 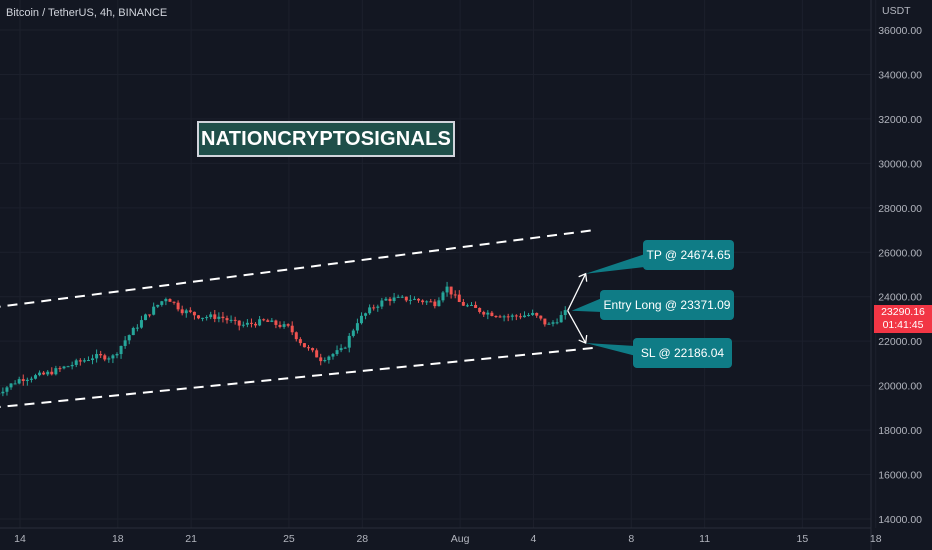 What do you see at coordinates (326, 139) in the screenshot?
I see `brand-watermark: NATIONCRYPTOSIGNALS` at bounding box center [326, 139].